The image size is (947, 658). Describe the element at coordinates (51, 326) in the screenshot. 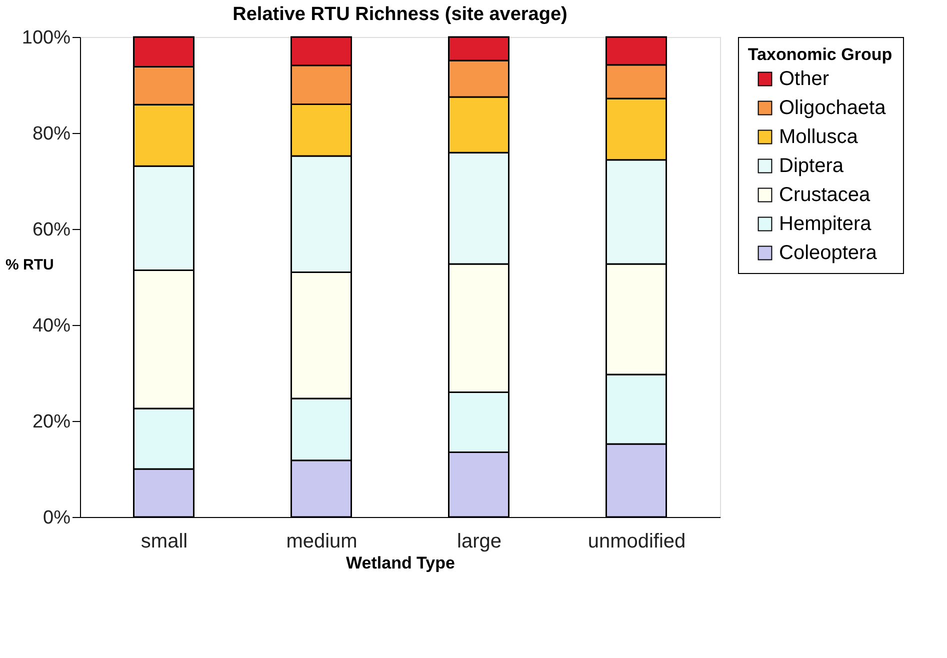

I see `y-tick-label: 40%` at that location.